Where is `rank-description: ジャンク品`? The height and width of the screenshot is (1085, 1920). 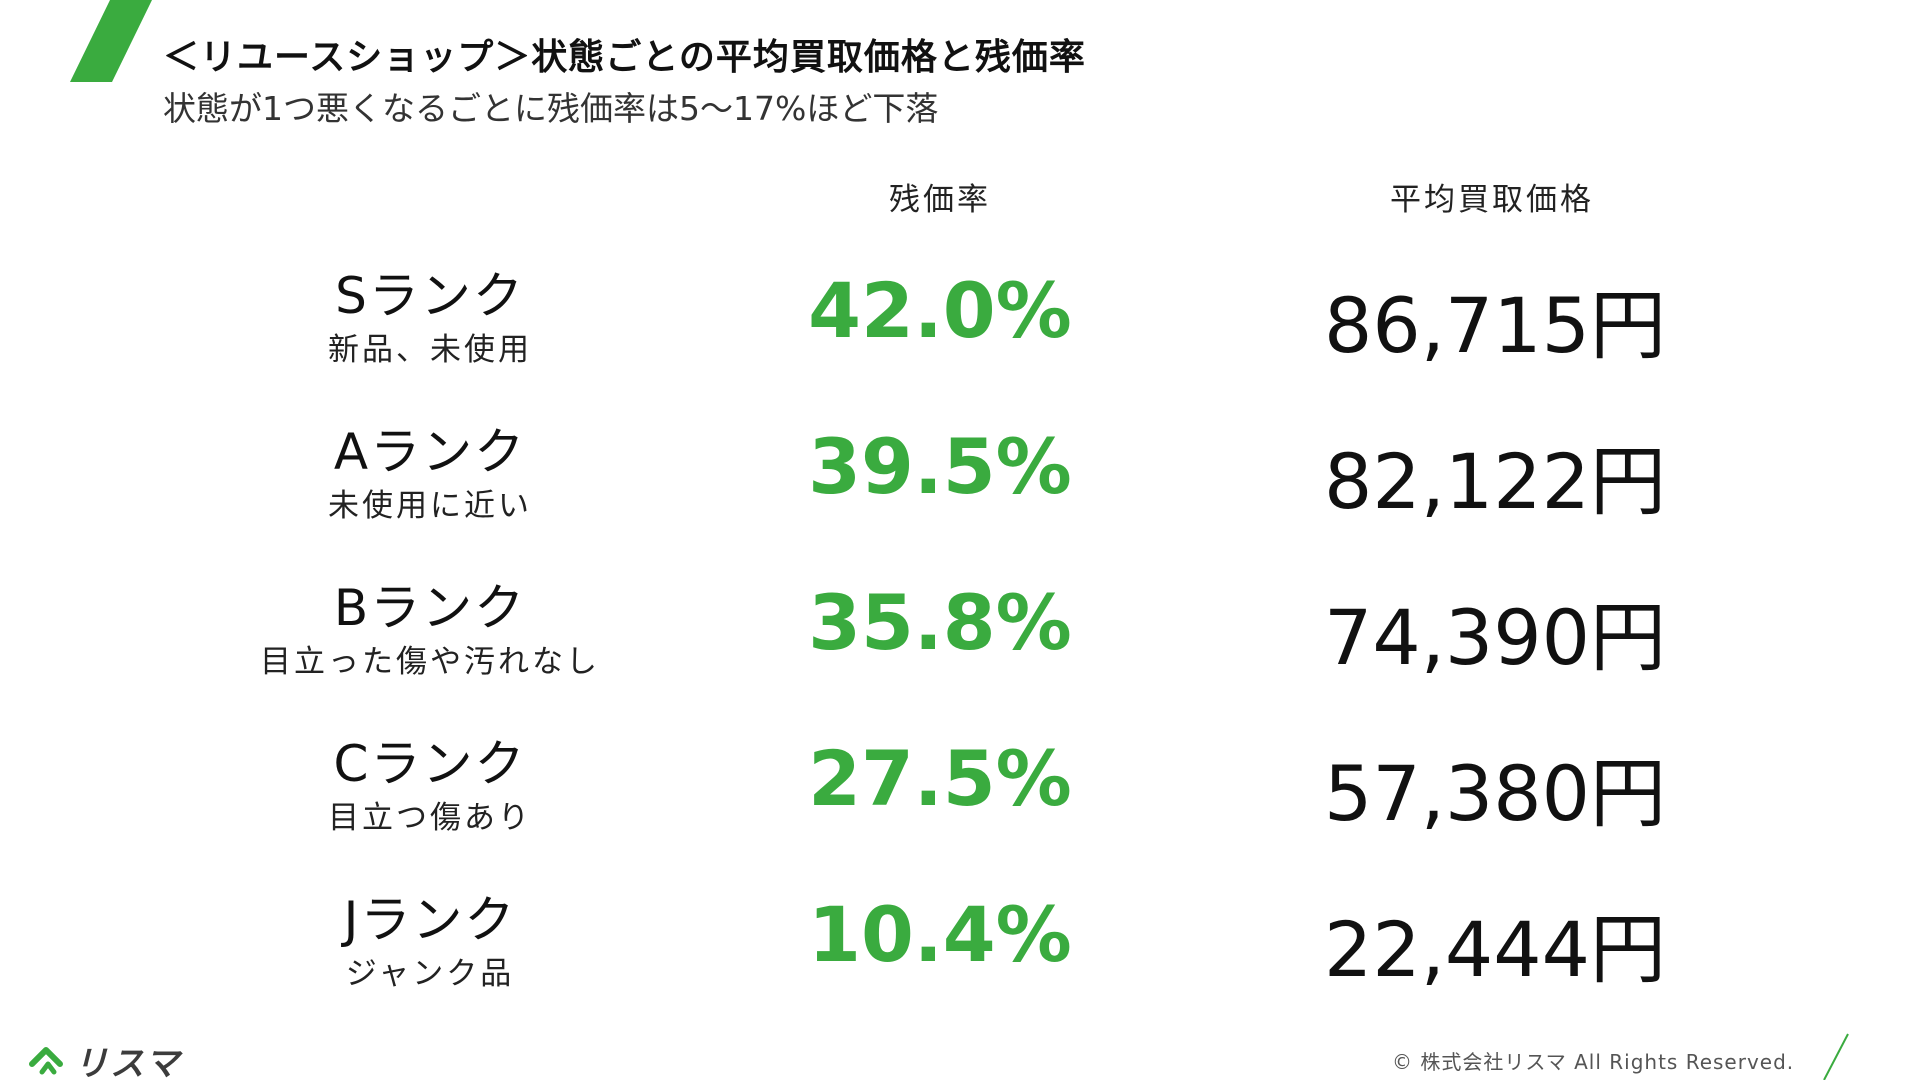 rank-description: ジャンク品 is located at coordinates (430, 974).